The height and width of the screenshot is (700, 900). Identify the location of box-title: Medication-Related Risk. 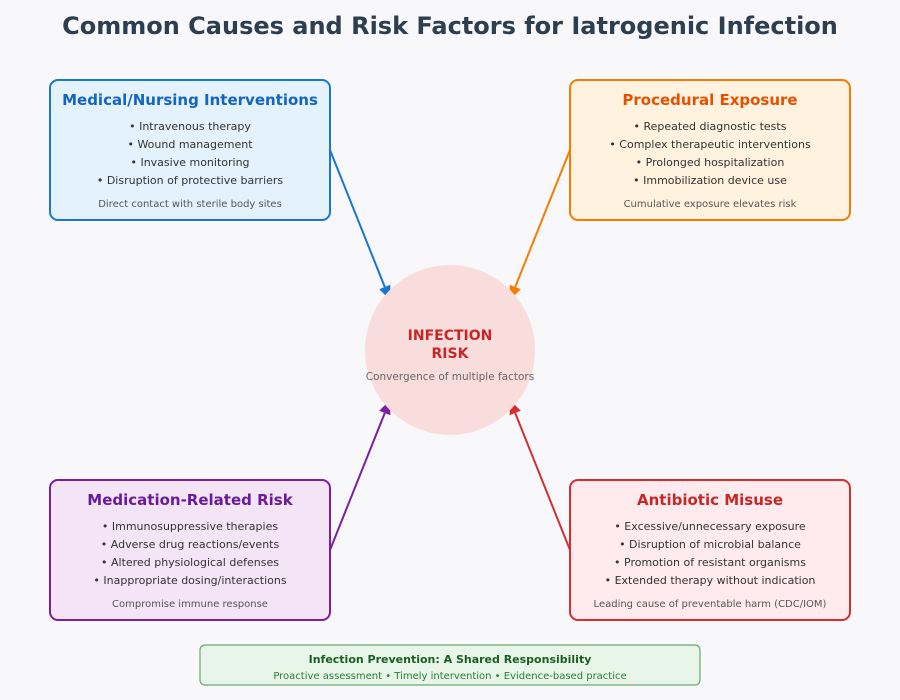
(190, 500).